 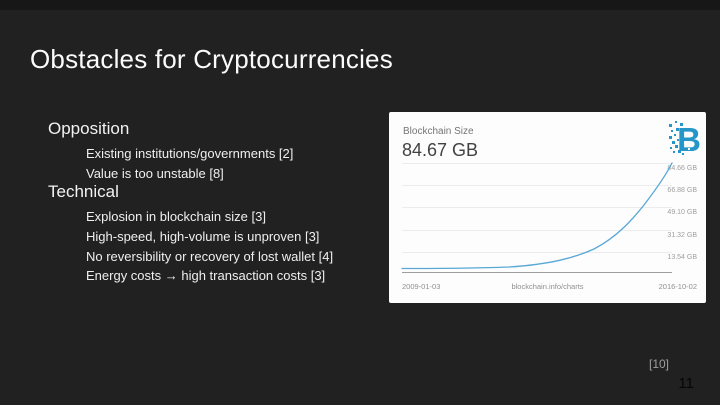 What do you see at coordinates (176, 216) in the screenshot?
I see `bullet-item: Explosion in blockchain size [3]` at bounding box center [176, 216].